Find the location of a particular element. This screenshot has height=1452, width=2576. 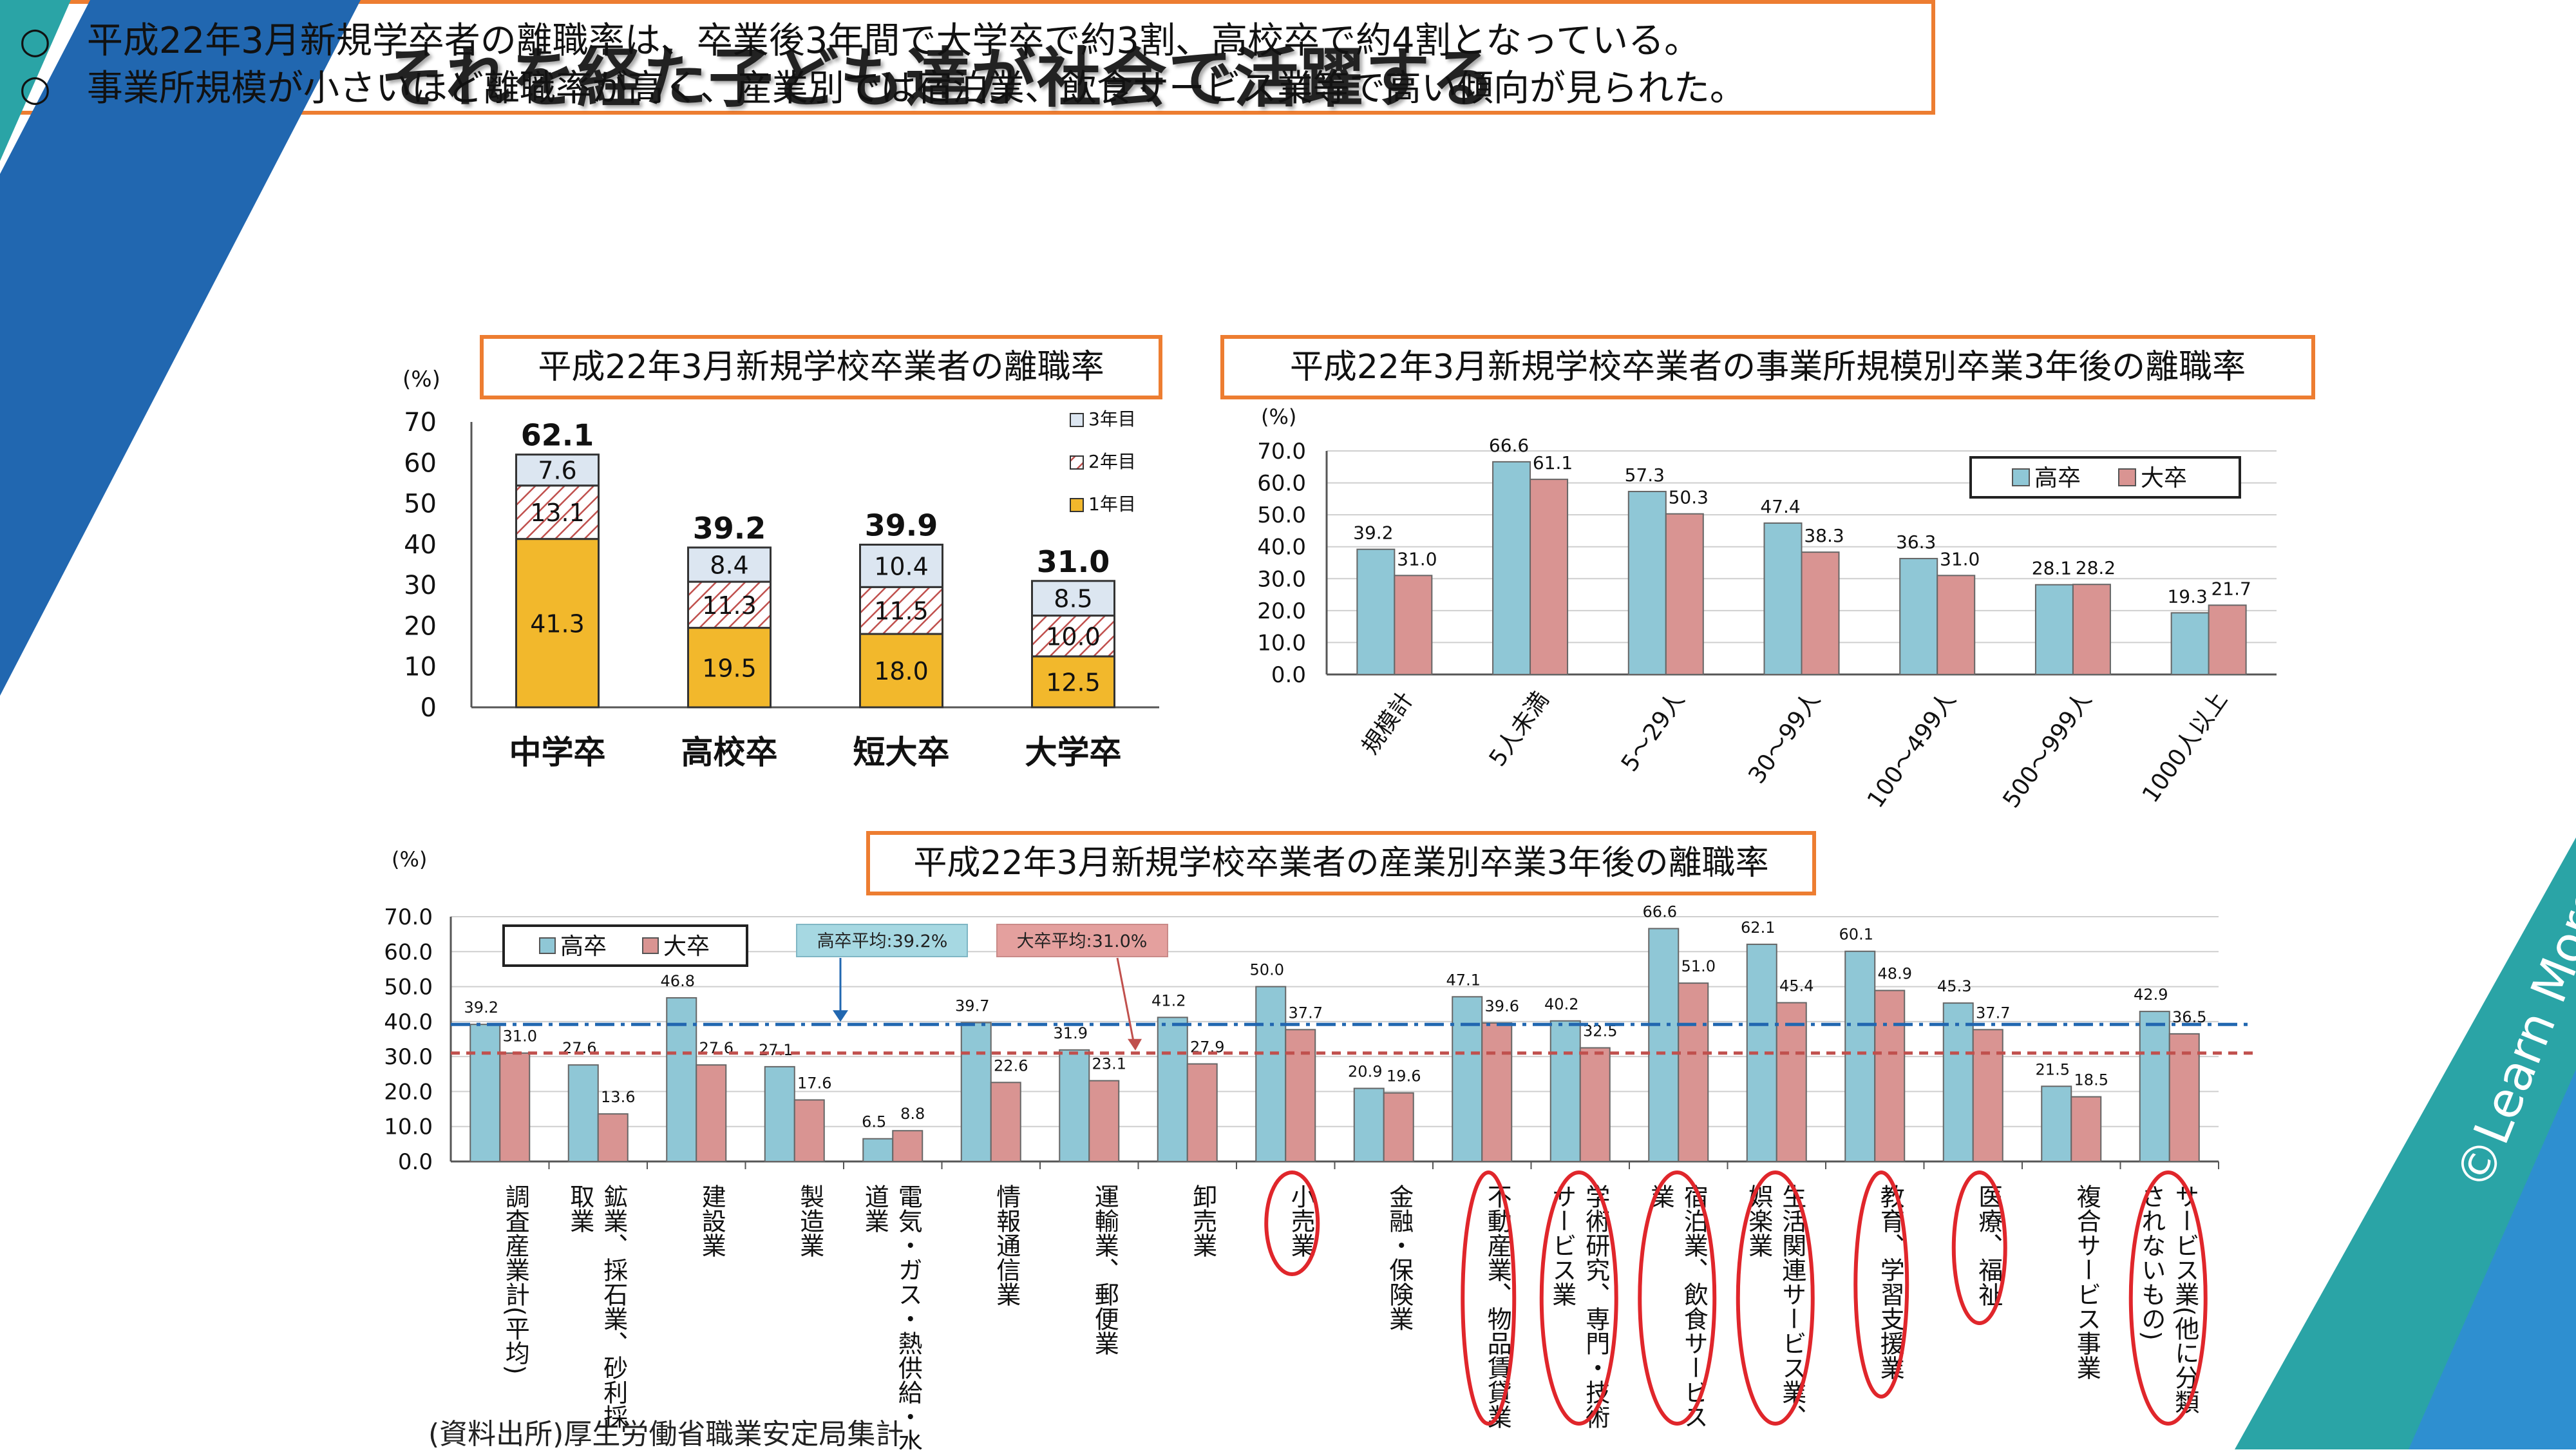

chart2-value-label: 31.0 is located at coordinates (1417, 558).